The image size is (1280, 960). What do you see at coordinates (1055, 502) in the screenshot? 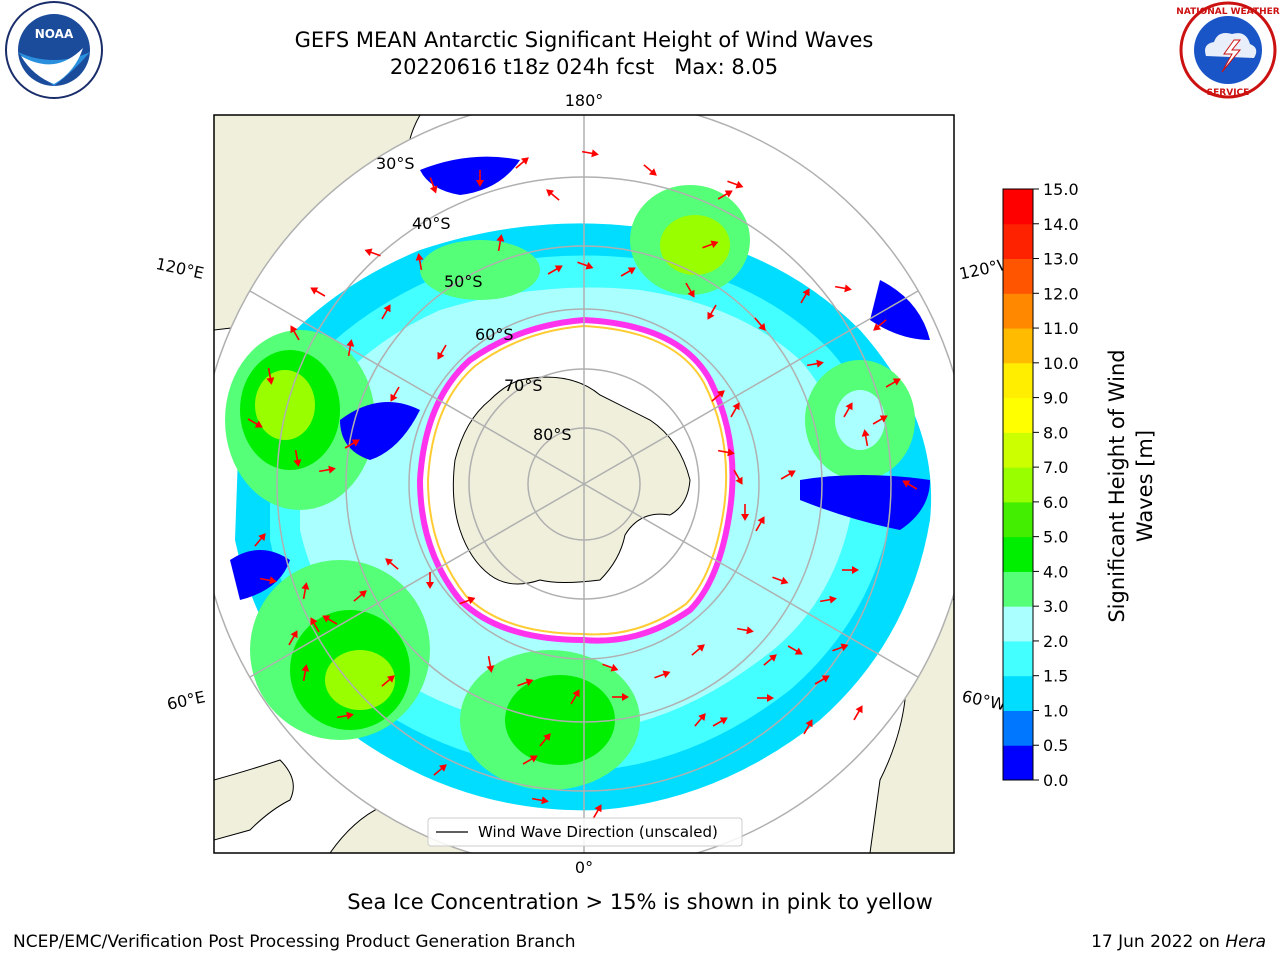
I see `colorbar-tick-label: 6.0` at bounding box center [1055, 502].